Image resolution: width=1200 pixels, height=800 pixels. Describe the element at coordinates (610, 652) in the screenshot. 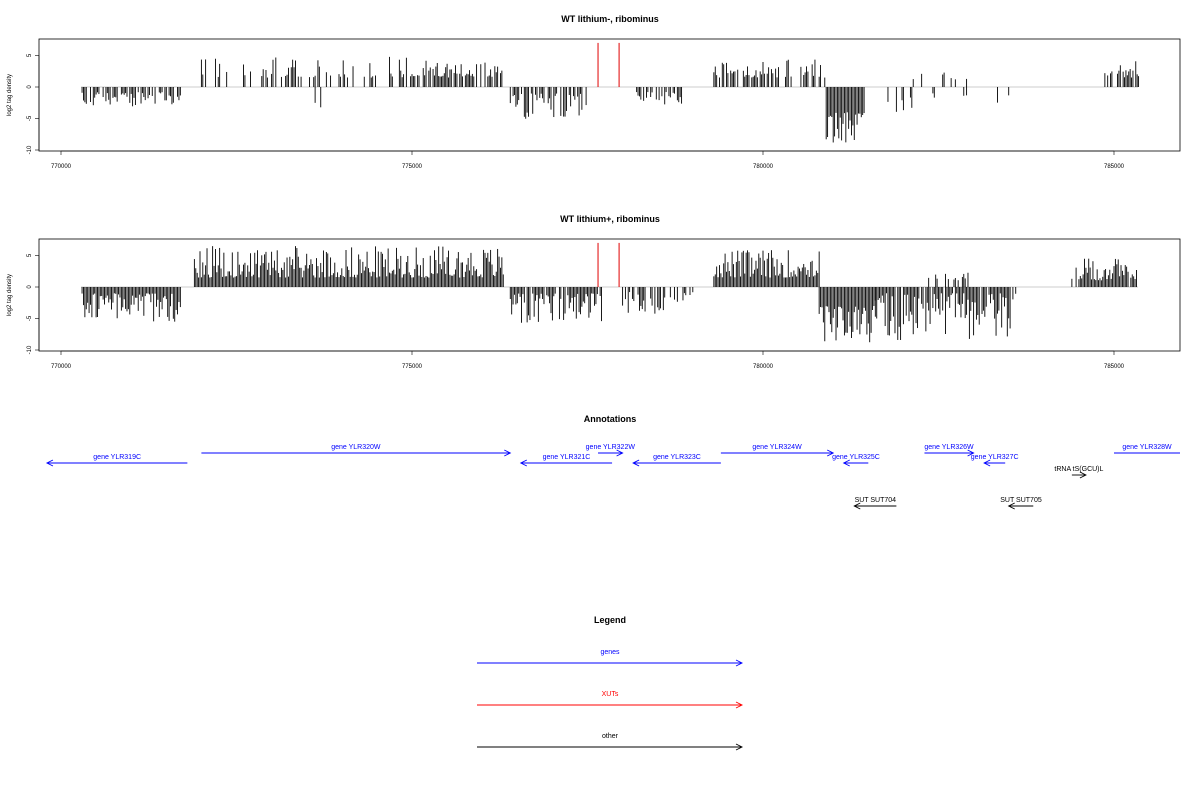

I see `legend-label: genes` at that location.